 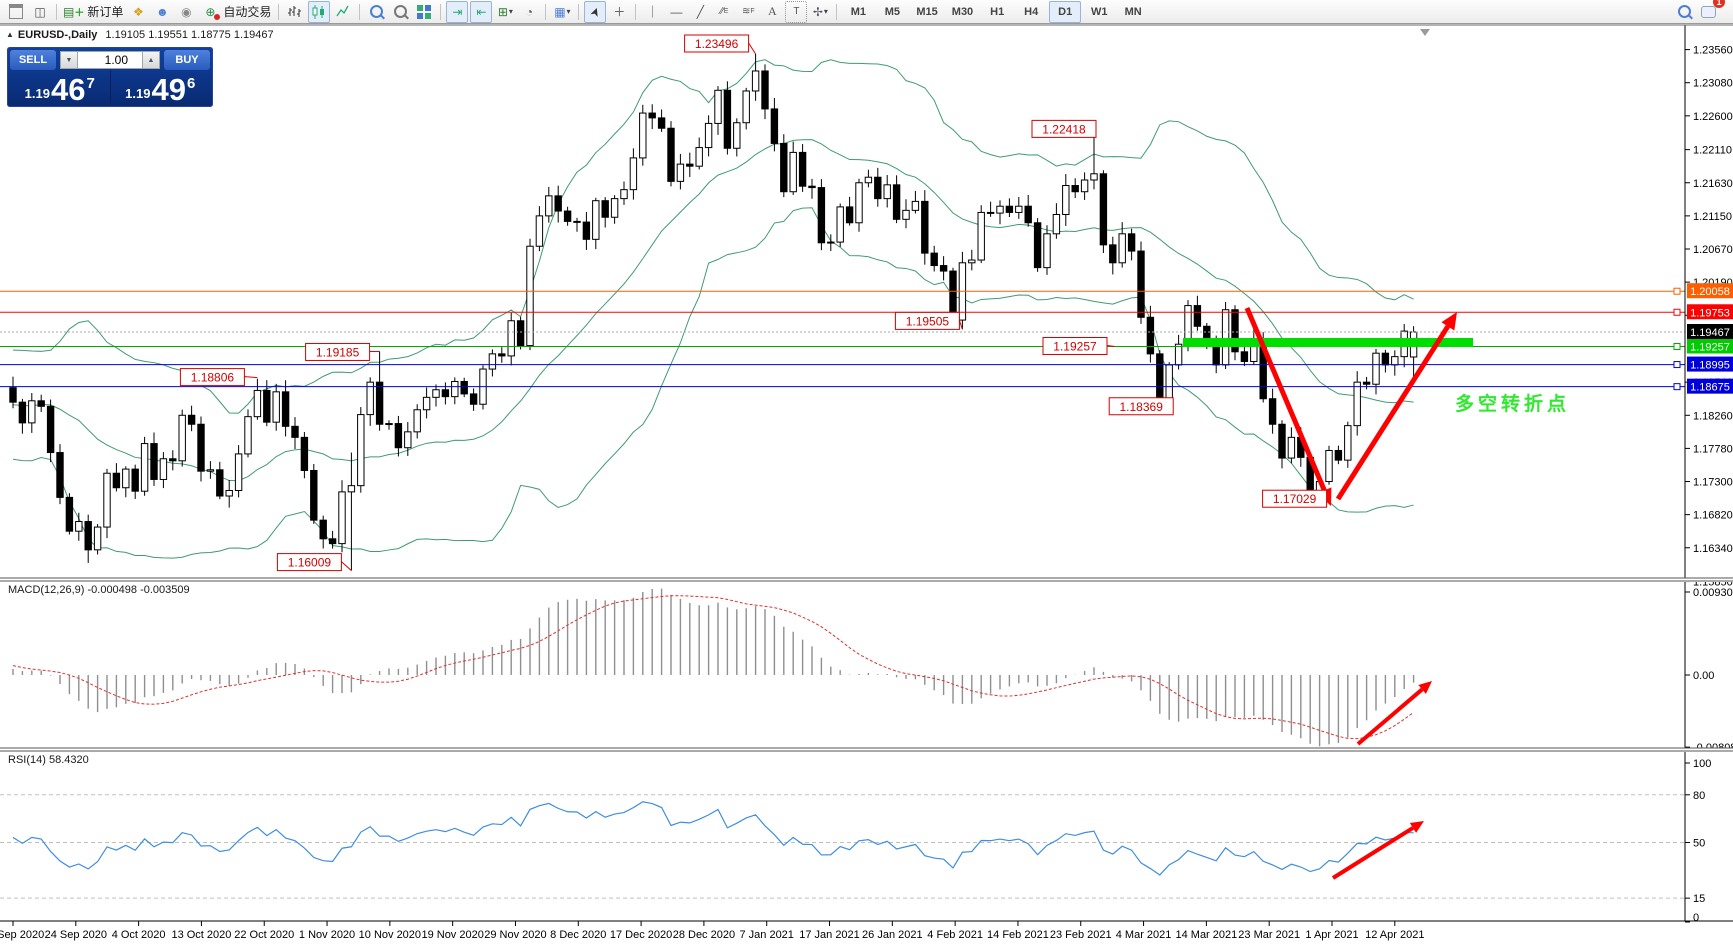 What do you see at coordinates (400, 12) in the screenshot?
I see `zoom-out-icon` at bounding box center [400, 12].